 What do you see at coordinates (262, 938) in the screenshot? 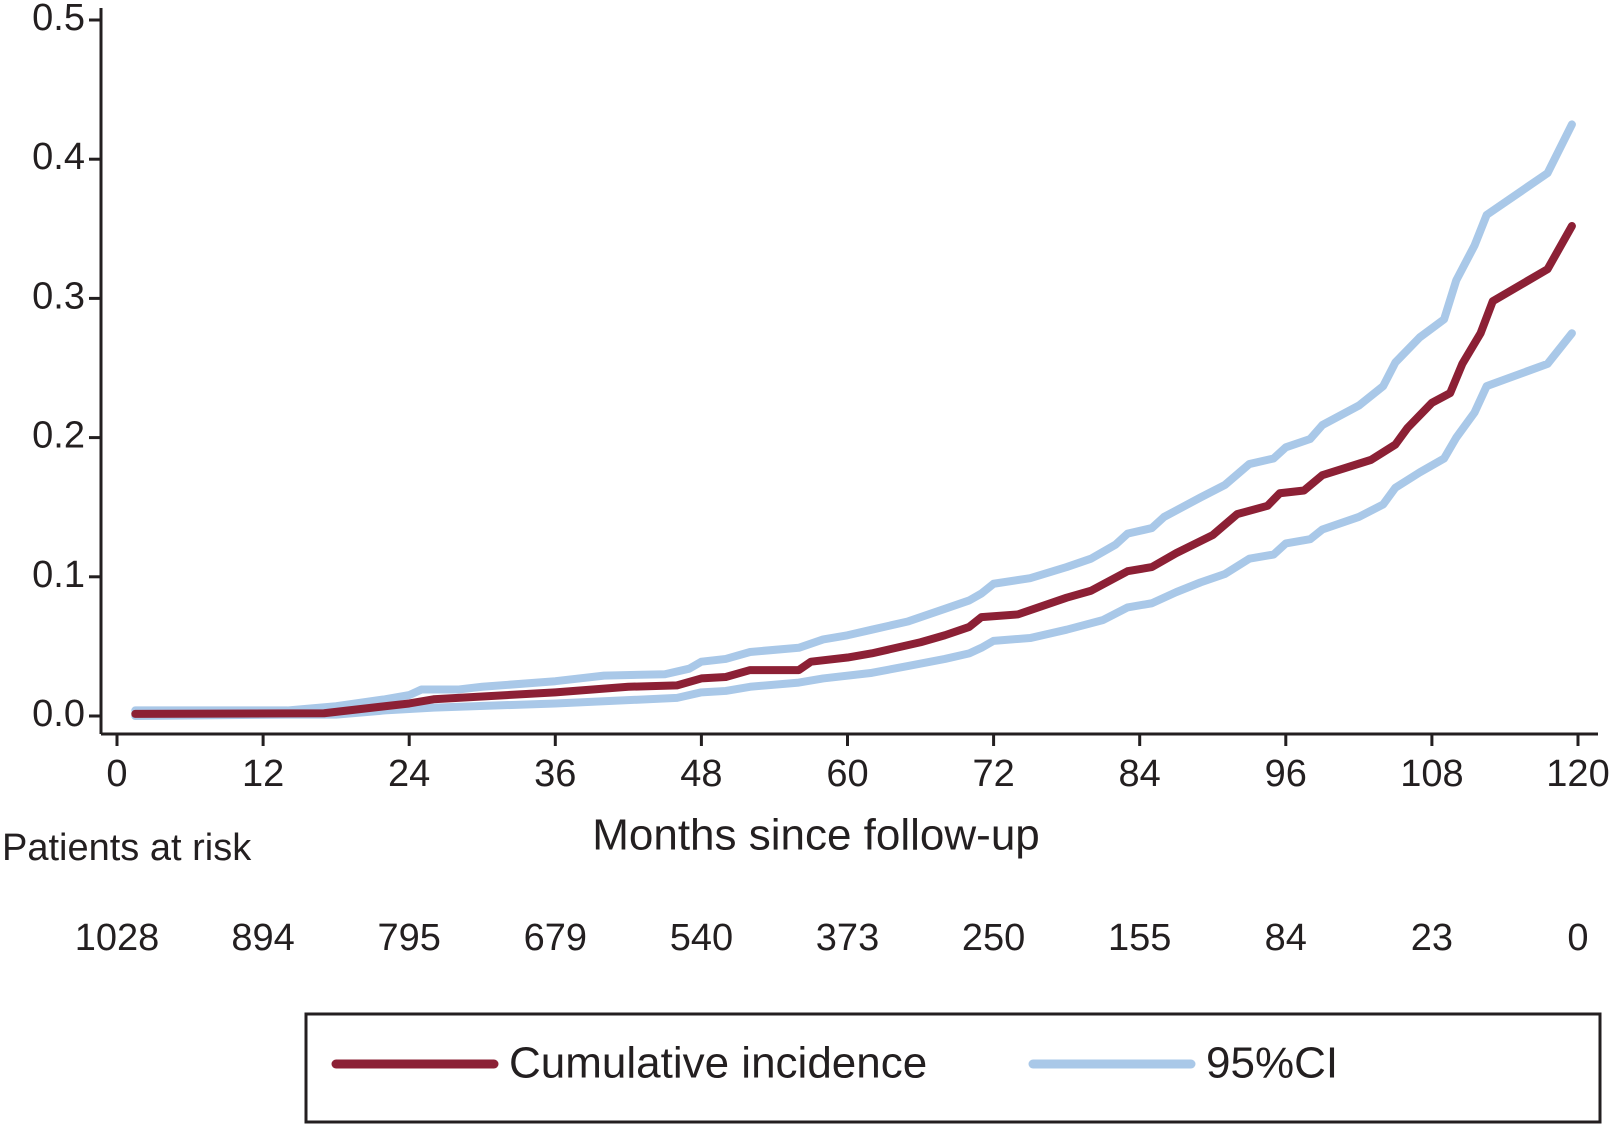
I see `risk-count: 894` at bounding box center [262, 938].